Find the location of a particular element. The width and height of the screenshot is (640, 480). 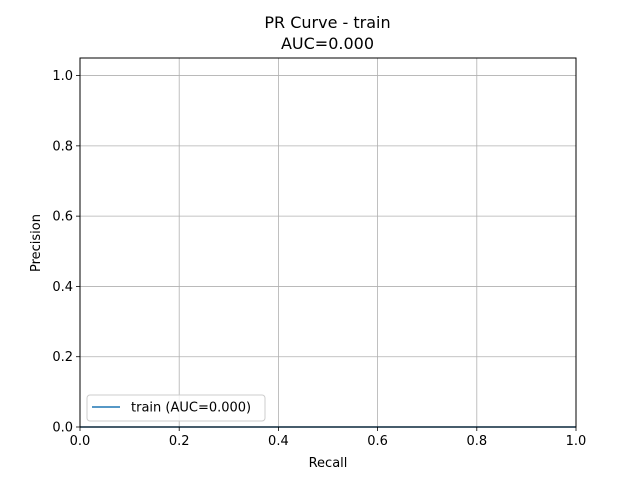

x-tick-label: 1.0 is located at coordinates (576, 441).